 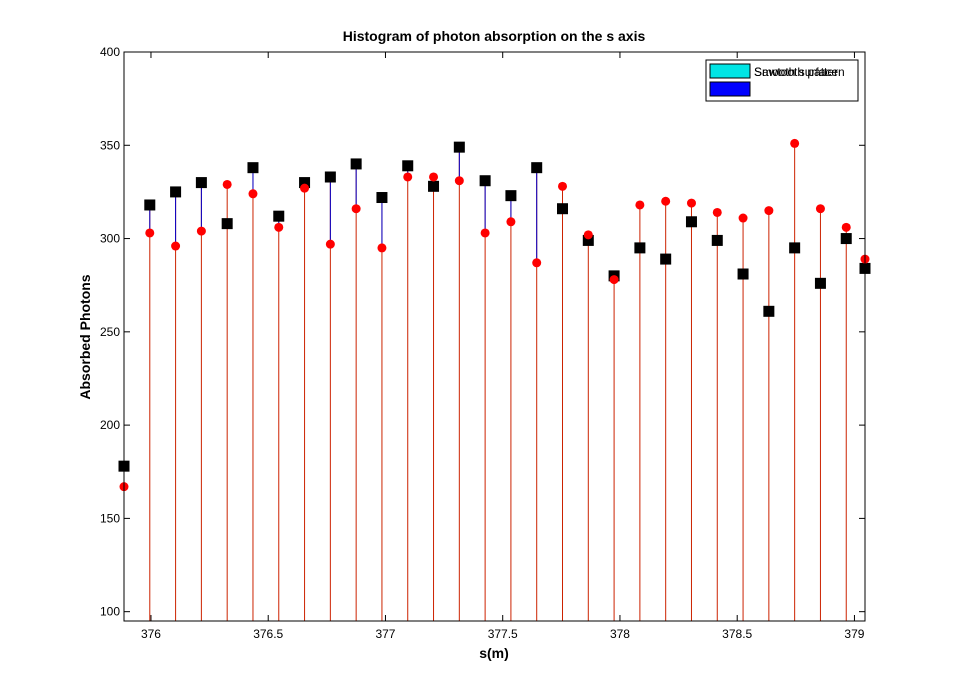 I want to click on y-axis-label: Absorbed Photons, so click(x=85, y=336).